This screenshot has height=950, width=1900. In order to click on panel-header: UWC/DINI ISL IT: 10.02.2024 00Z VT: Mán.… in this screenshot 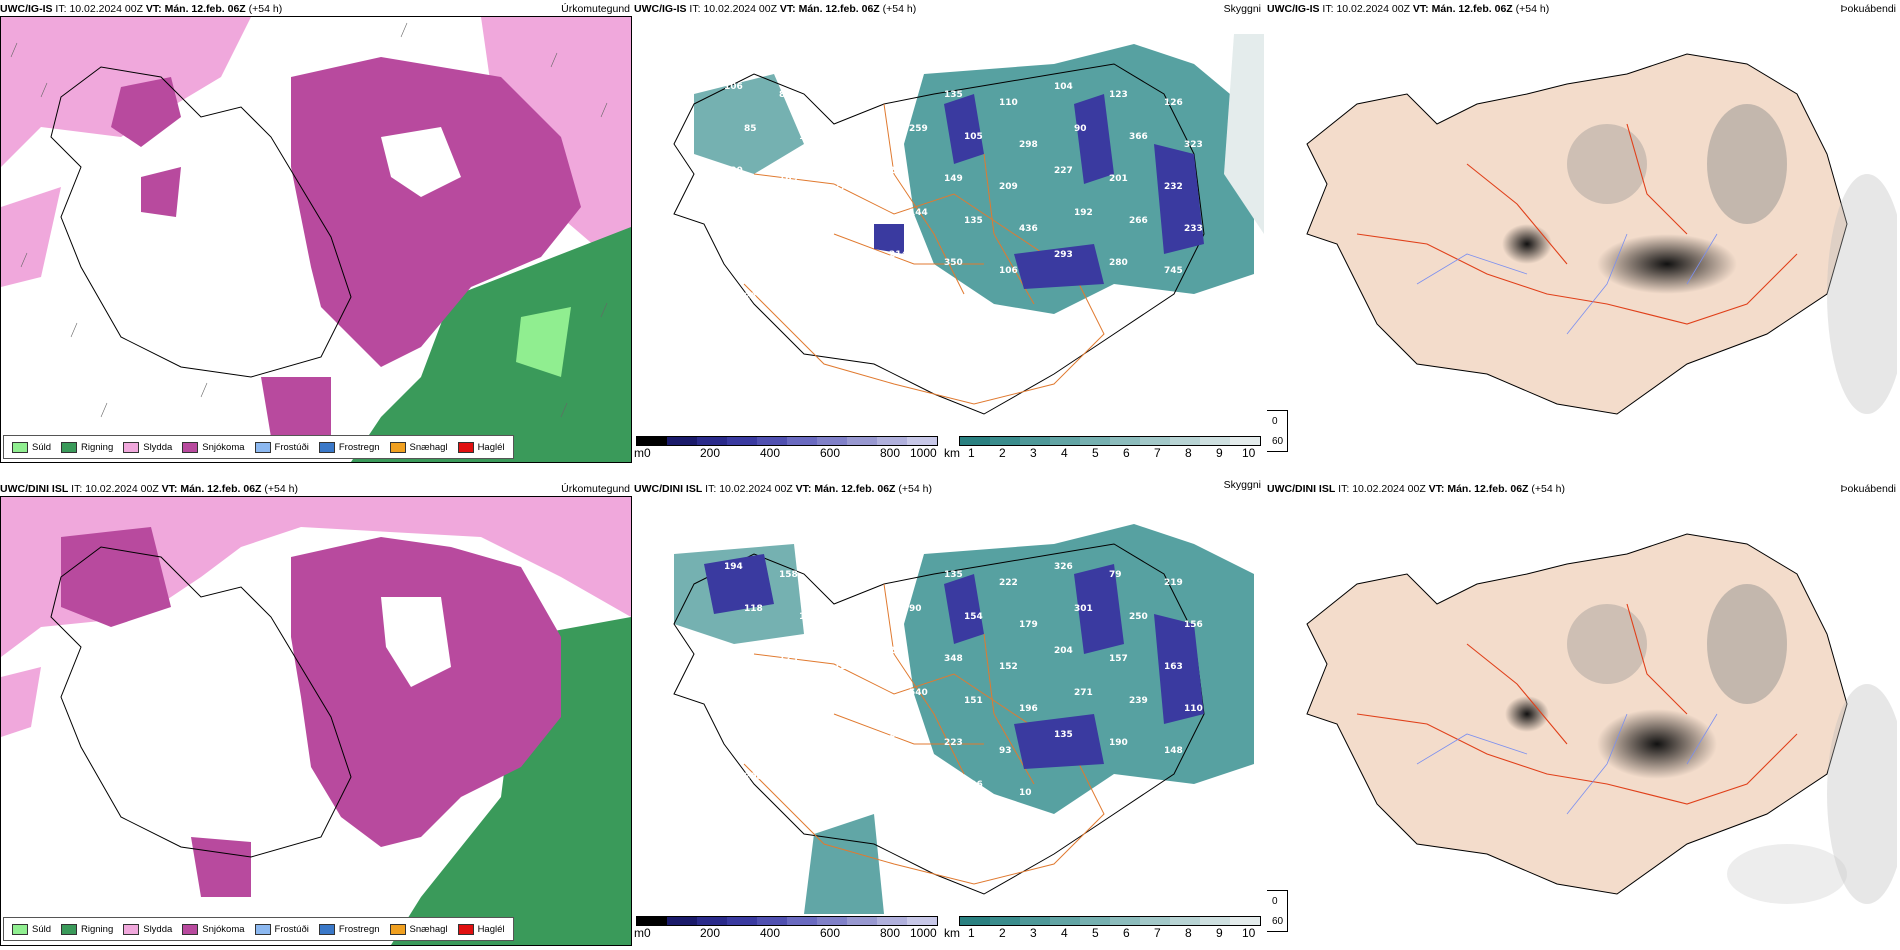, I will do `click(149, 489)`.